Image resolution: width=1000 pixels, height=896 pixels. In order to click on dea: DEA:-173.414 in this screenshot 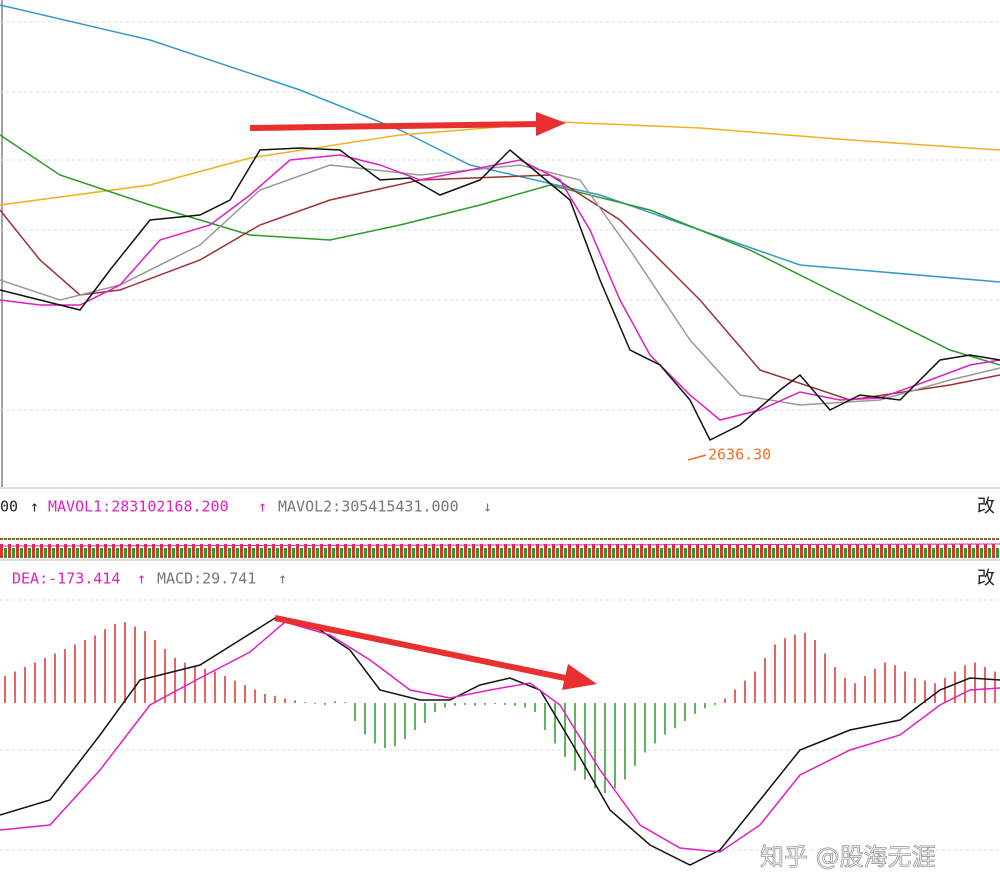, I will do `click(66, 579)`.